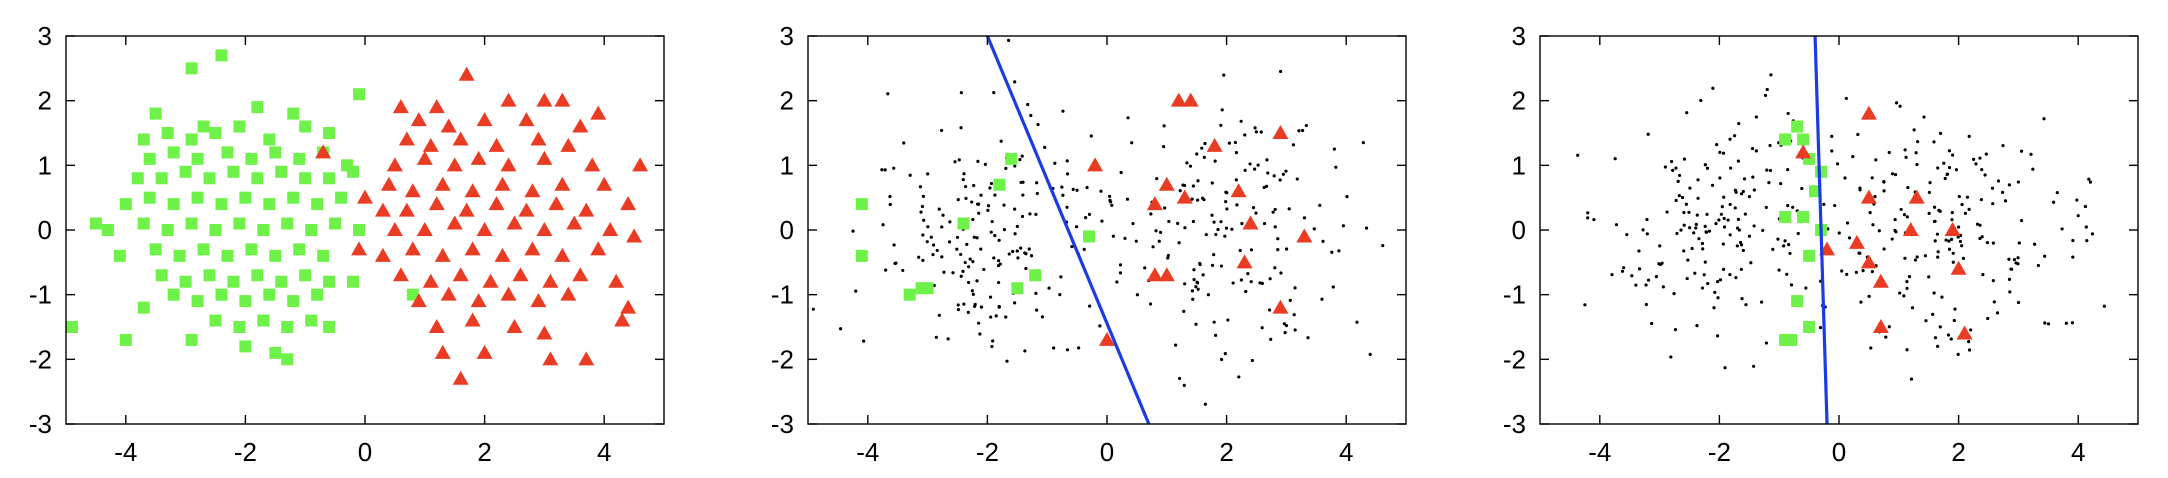  I want to click on x-tick-label: -4, so click(867, 452).